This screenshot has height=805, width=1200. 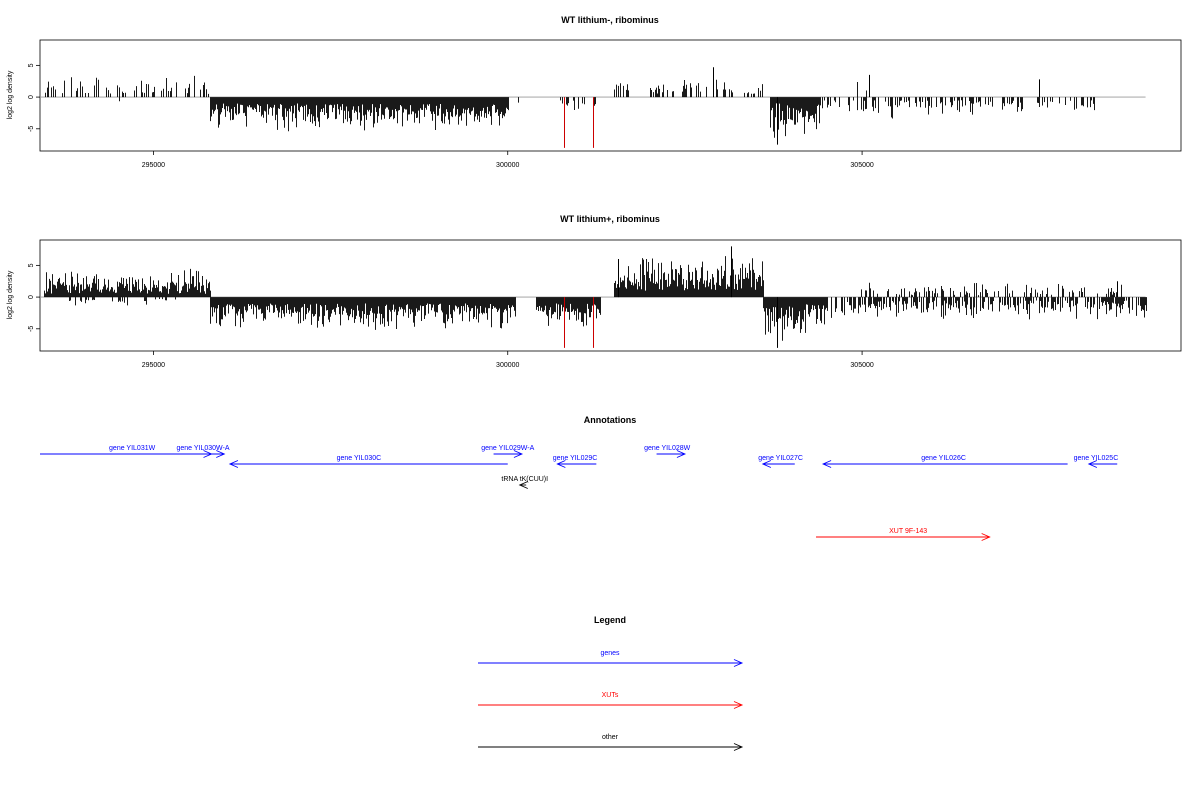 I want to click on annotation-feature: gene YIL025C, so click(x=1096, y=461).